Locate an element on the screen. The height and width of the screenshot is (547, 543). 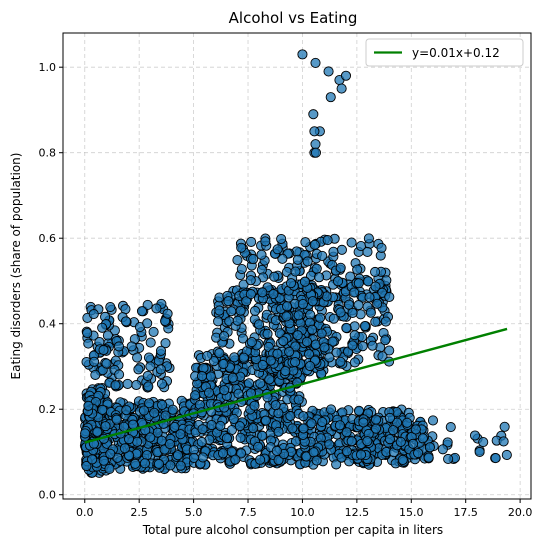
x-tick-label: 7.5 is located at coordinates (248, 512).